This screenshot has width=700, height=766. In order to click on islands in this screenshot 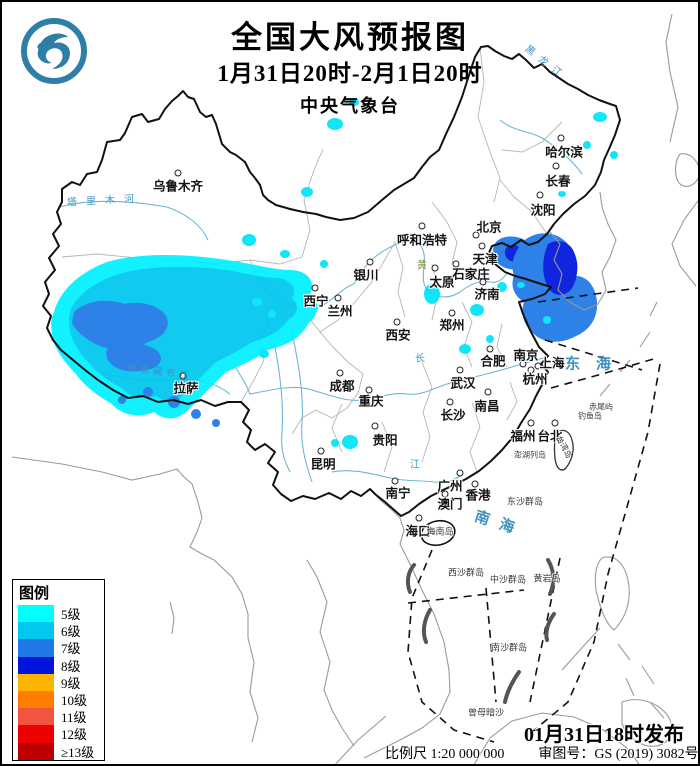, I will do `click(497, 488)`.